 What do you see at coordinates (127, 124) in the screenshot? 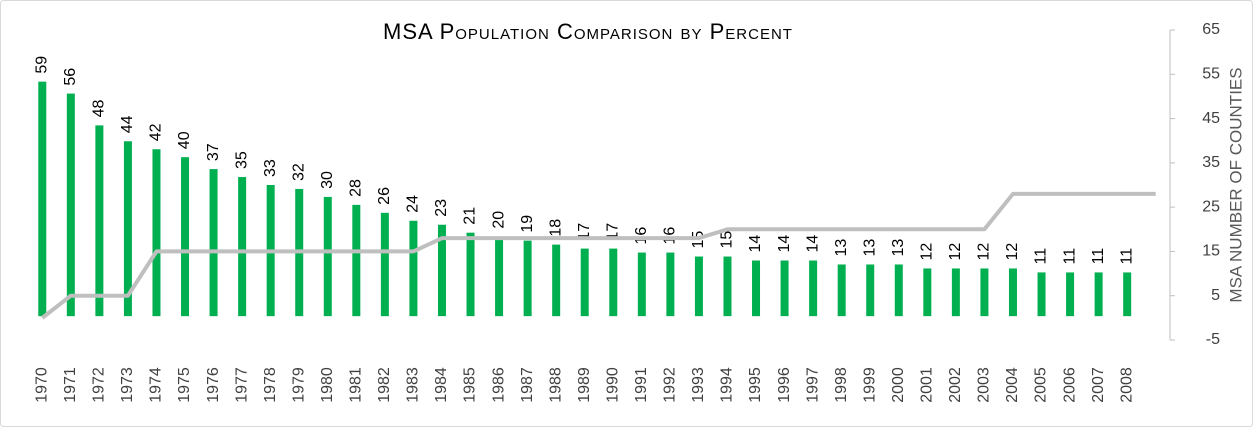
I see `data-label: 44` at bounding box center [127, 124].